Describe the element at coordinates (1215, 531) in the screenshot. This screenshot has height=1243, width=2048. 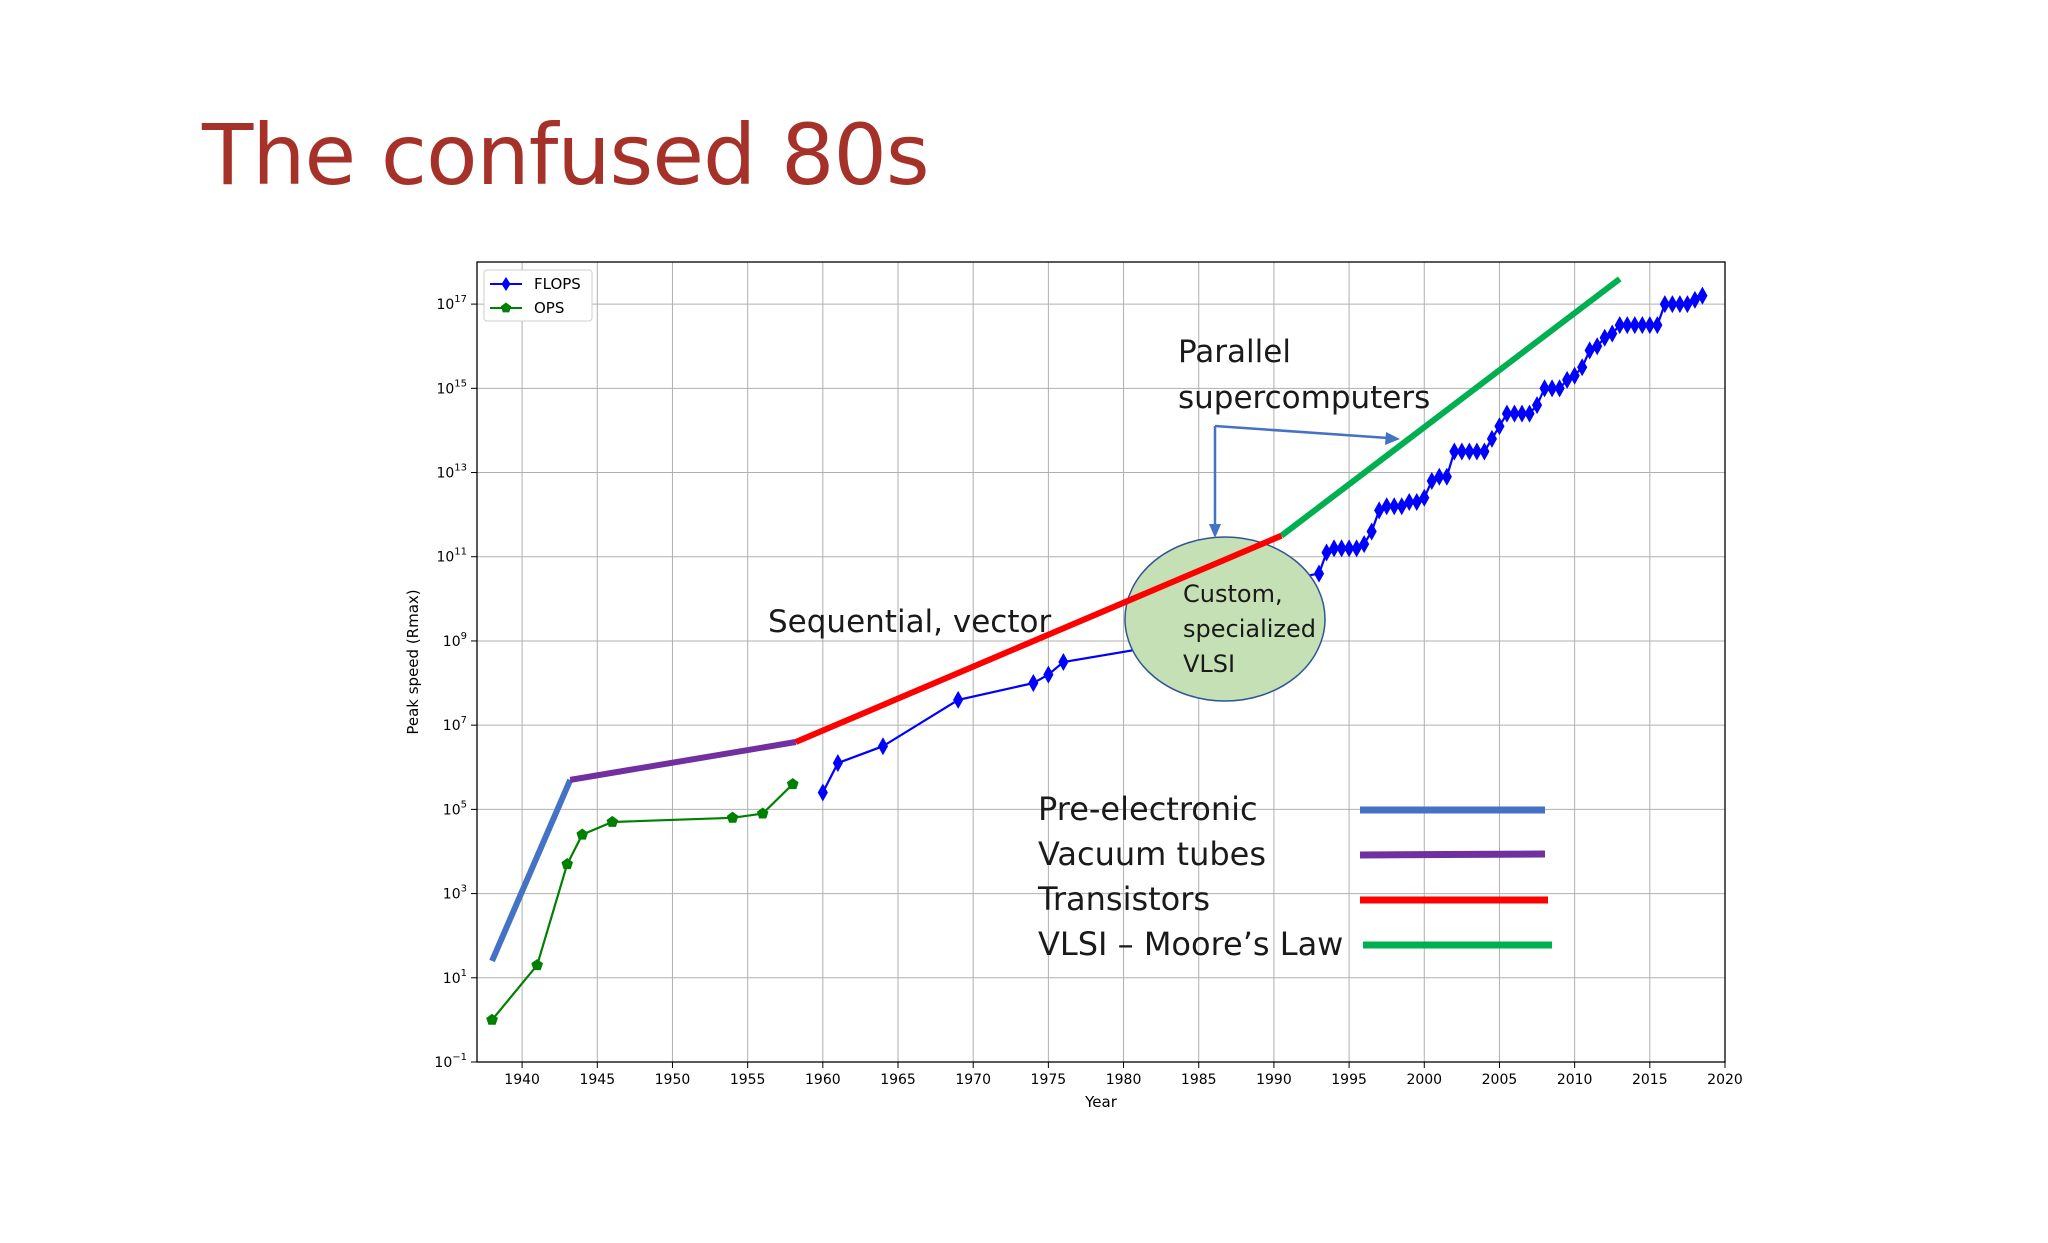
I see `arrow-head-down` at that location.